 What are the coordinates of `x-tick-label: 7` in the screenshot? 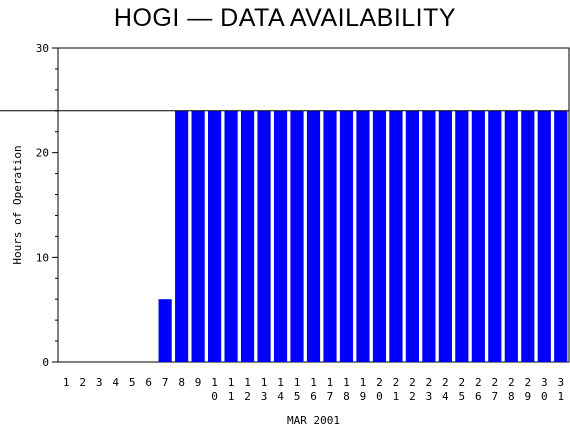 It's located at (165, 382).